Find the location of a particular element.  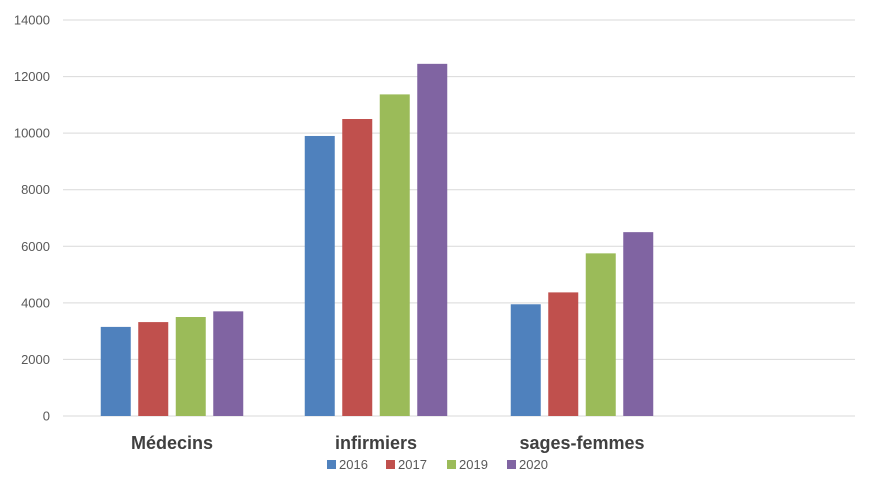

y-tick-label: 4000 is located at coordinates (35, 302).